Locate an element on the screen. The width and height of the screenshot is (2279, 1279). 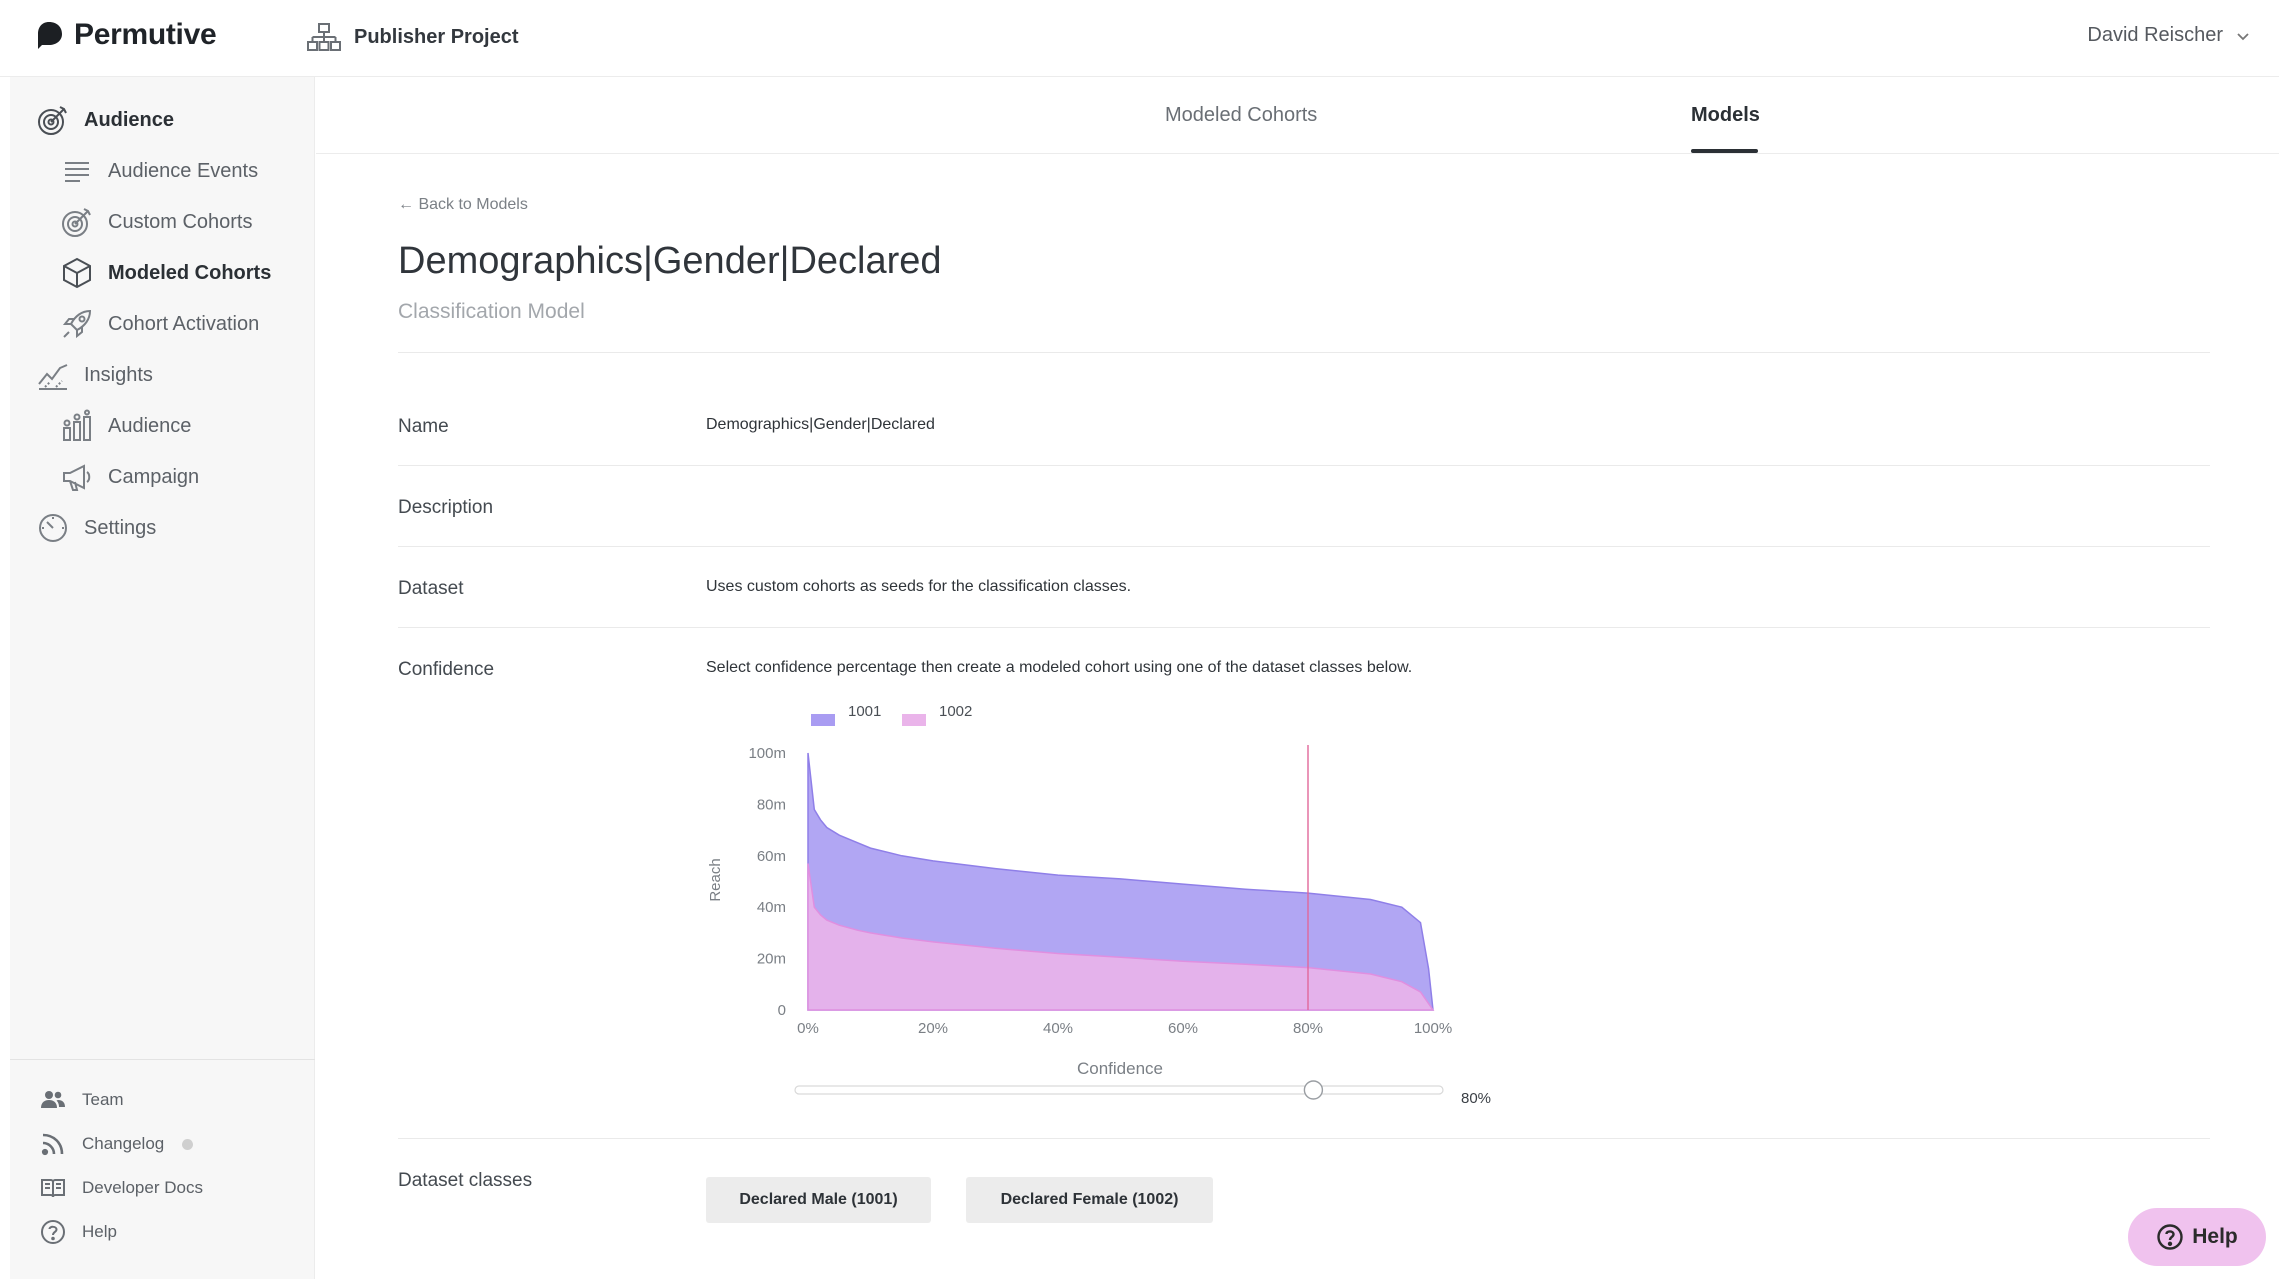
sidebar-item-audience: Audience is located at coordinates (105, 120).